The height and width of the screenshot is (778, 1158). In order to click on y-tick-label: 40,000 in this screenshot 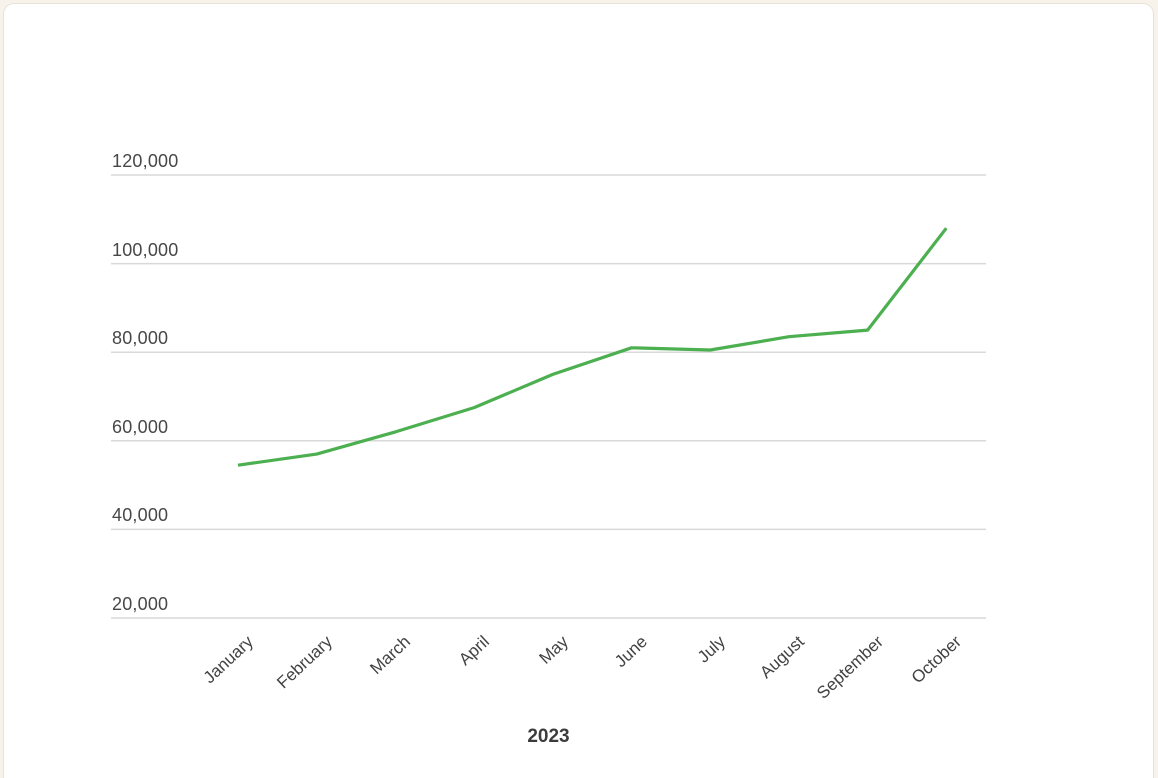, I will do `click(140, 515)`.